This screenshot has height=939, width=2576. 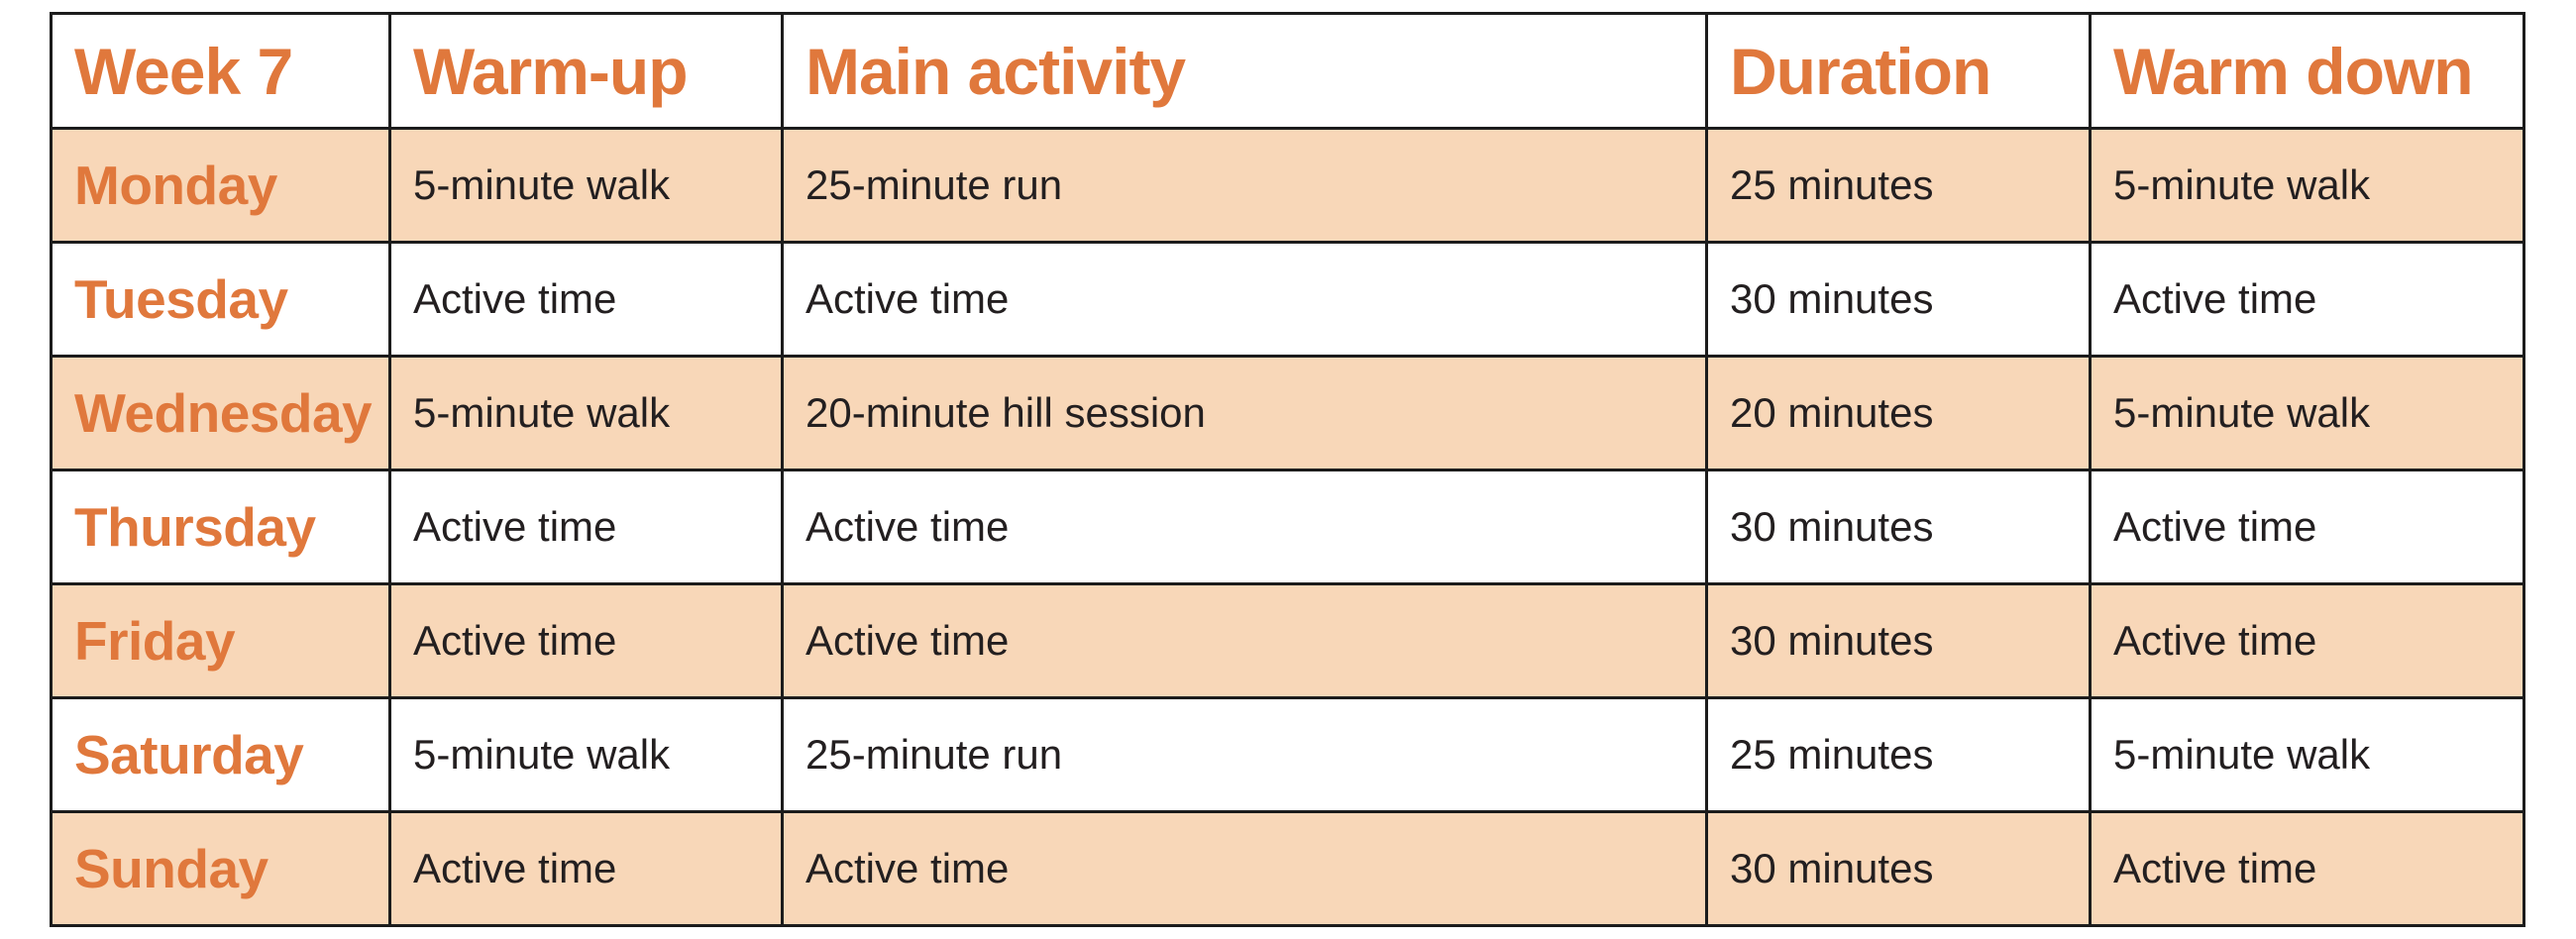 I want to click on duration-cell: 20 minutes, so click(x=1899, y=413).